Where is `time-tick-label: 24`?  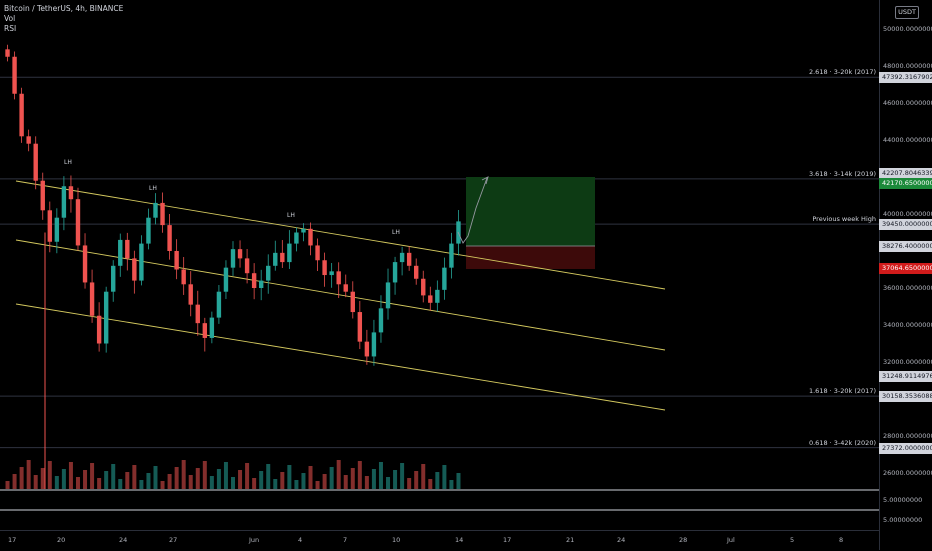
time-tick-label: 24 is located at coordinates (123, 540).